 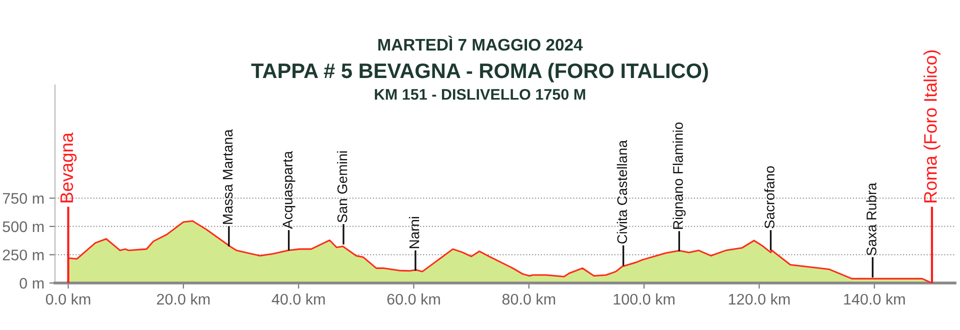 I want to click on y-tick-label: 750 m, so click(x=23, y=198).